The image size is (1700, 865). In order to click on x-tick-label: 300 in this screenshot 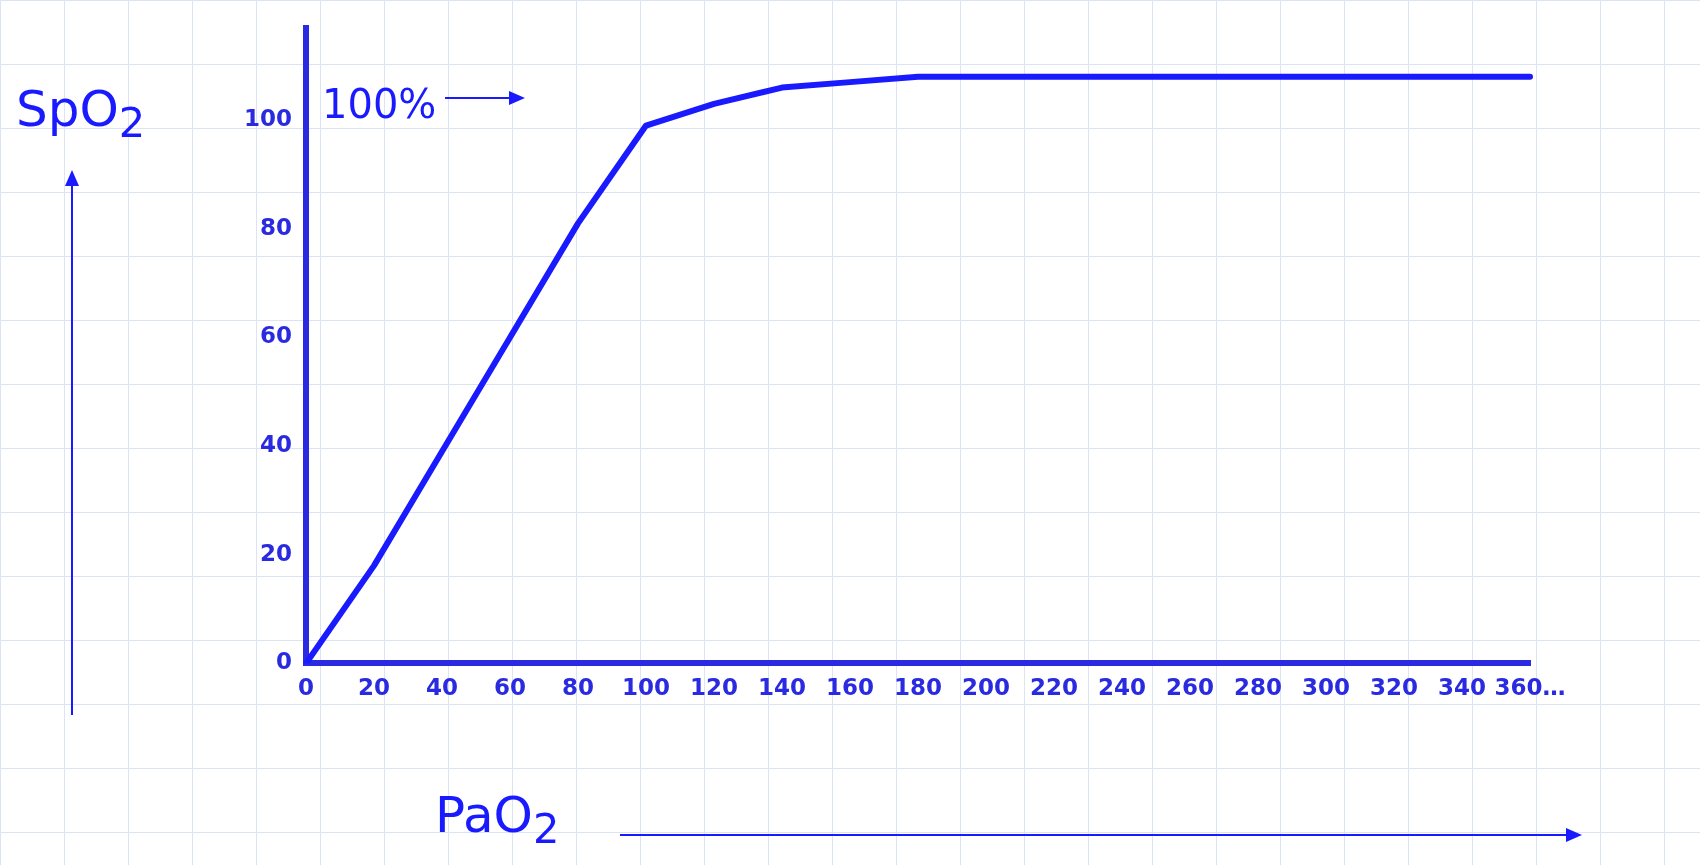, I will do `click(1326, 687)`.